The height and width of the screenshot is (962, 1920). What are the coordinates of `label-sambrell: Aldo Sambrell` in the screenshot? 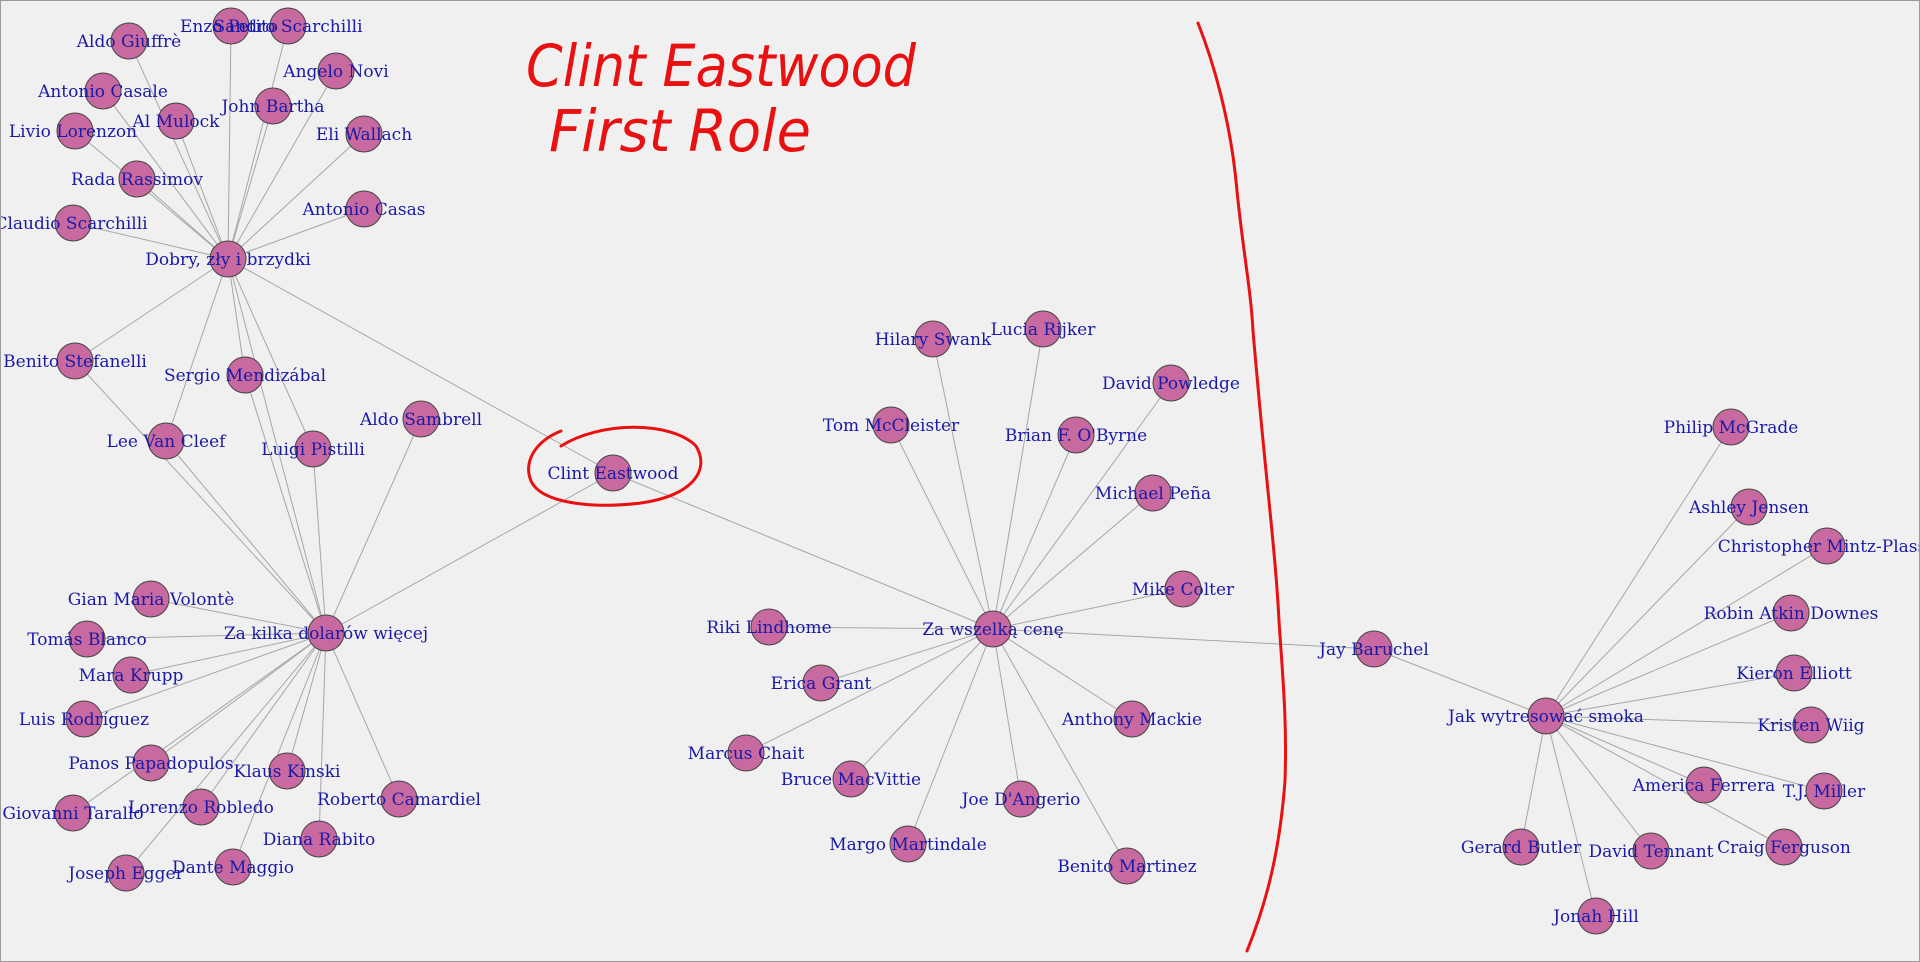 It's located at (420, 420).